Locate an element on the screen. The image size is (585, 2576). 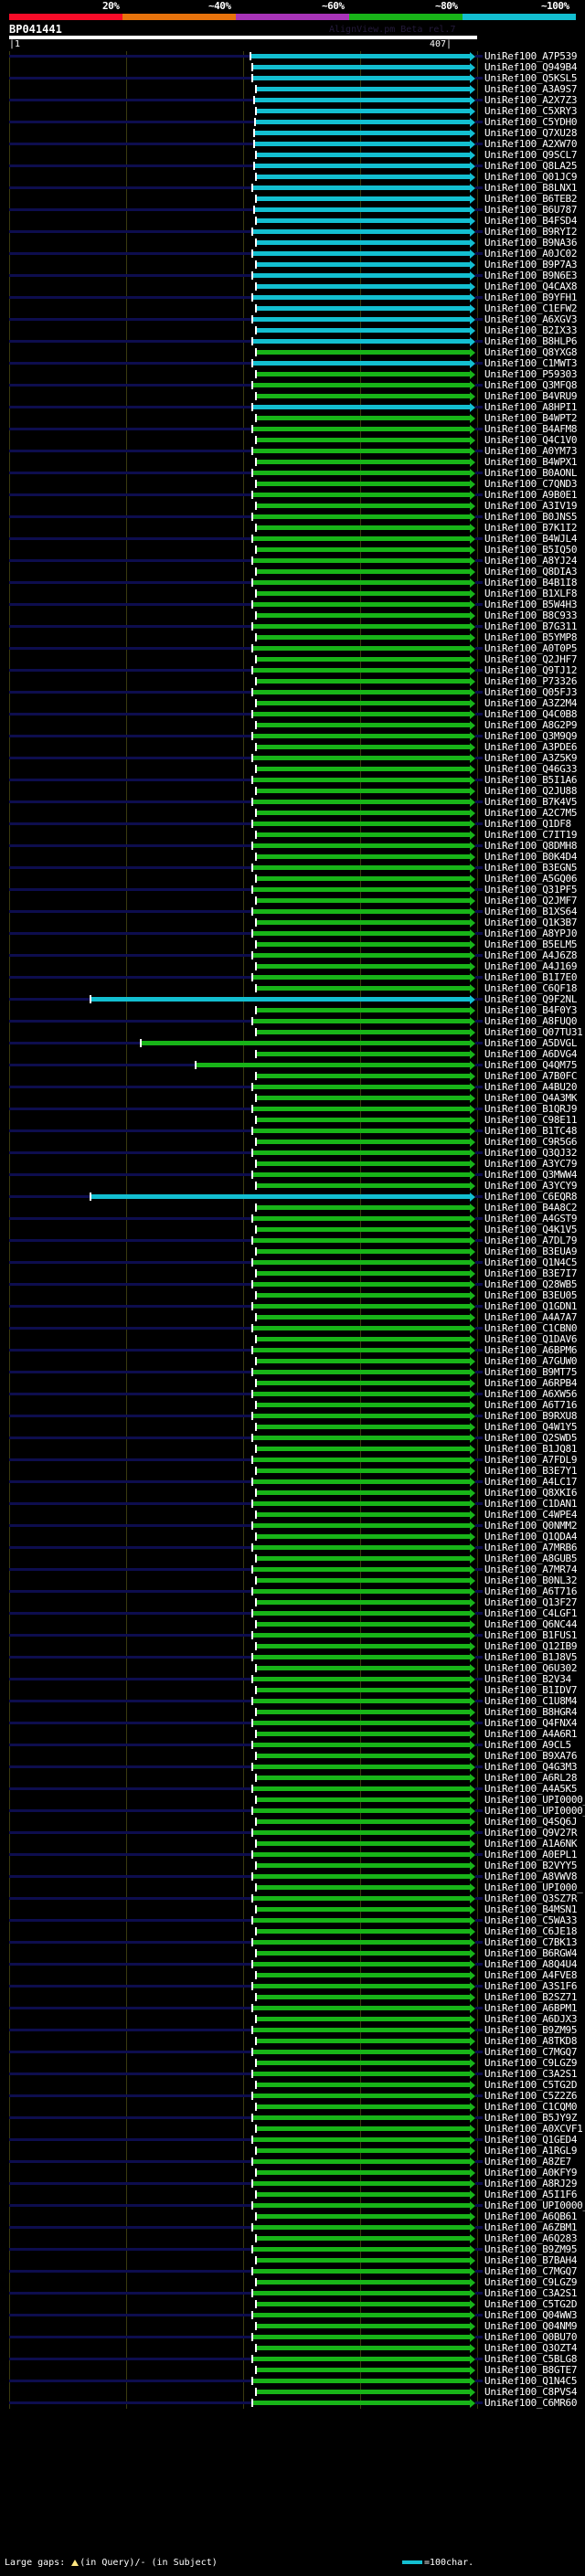
subject-label: UniRef100_B1IDV7 is located at coordinates (531, 1690).